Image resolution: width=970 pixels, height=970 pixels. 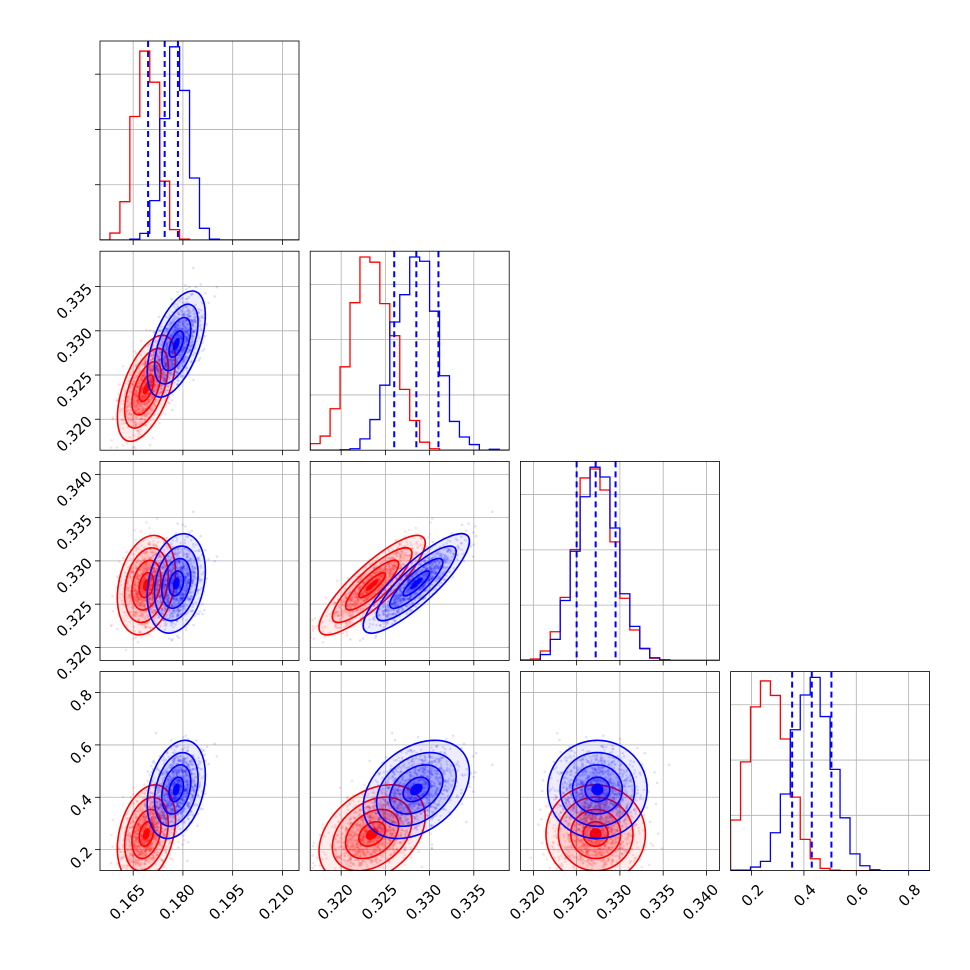 I want to click on y-tick-label-1: 0.325, so click(x=74, y=618).